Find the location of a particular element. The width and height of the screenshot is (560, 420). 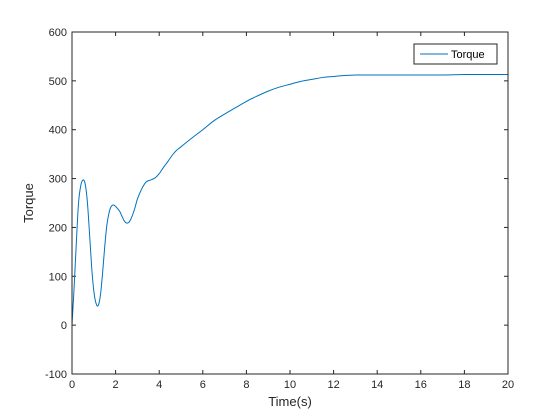

legend: Torque is located at coordinates (455, 54).